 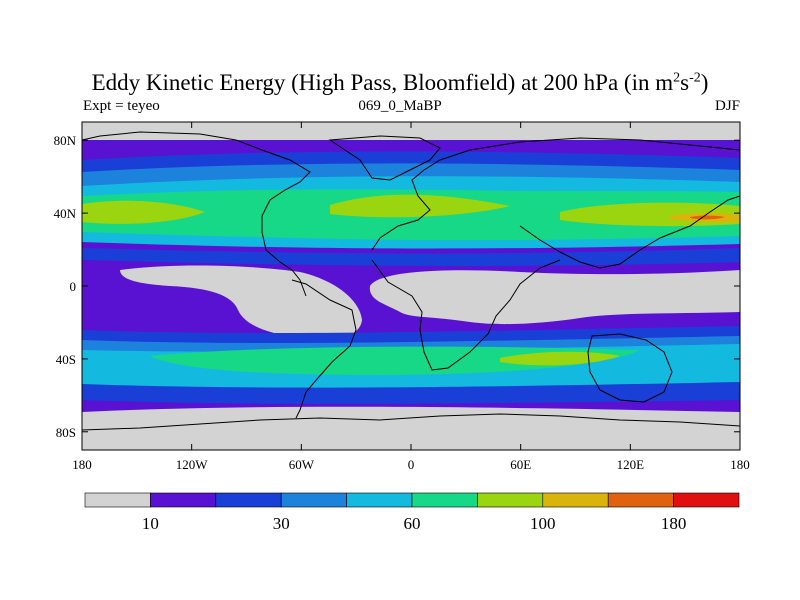 What do you see at coordinates (143, 212) in the screenshot?
I see `core-pacific` at bounding box center [143, 212].